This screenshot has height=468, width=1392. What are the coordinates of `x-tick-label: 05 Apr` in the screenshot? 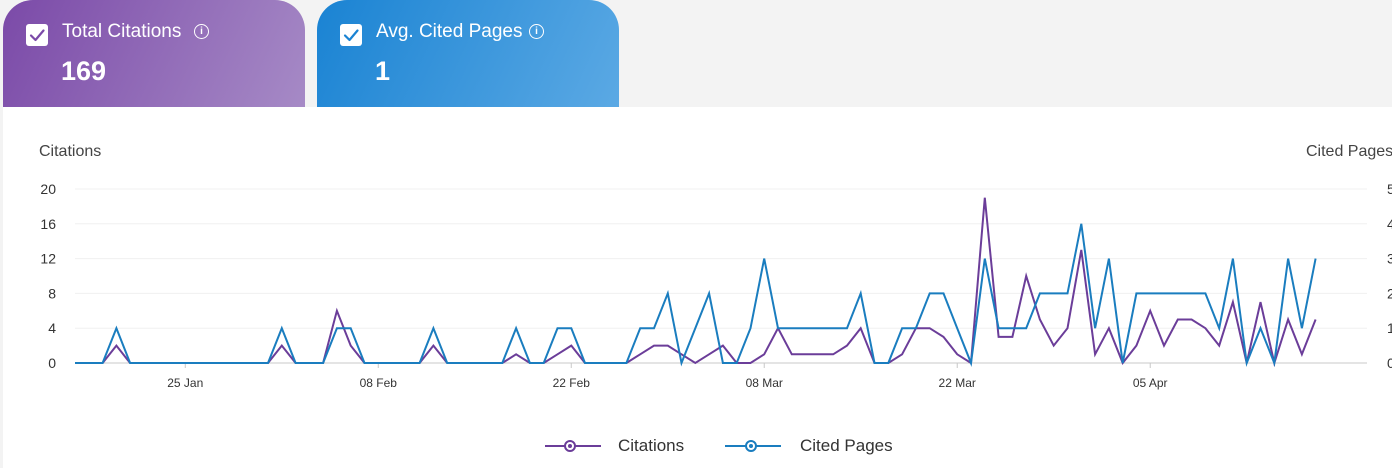 It's located at (1150, 383).